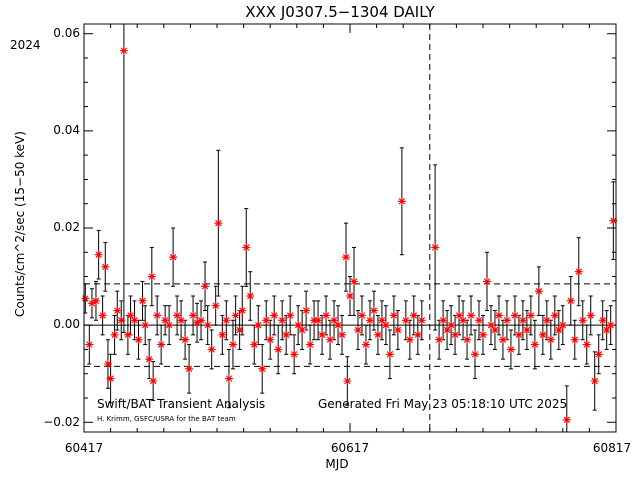  I want to click on y-tick-label: −0.02, so click(61, 422).